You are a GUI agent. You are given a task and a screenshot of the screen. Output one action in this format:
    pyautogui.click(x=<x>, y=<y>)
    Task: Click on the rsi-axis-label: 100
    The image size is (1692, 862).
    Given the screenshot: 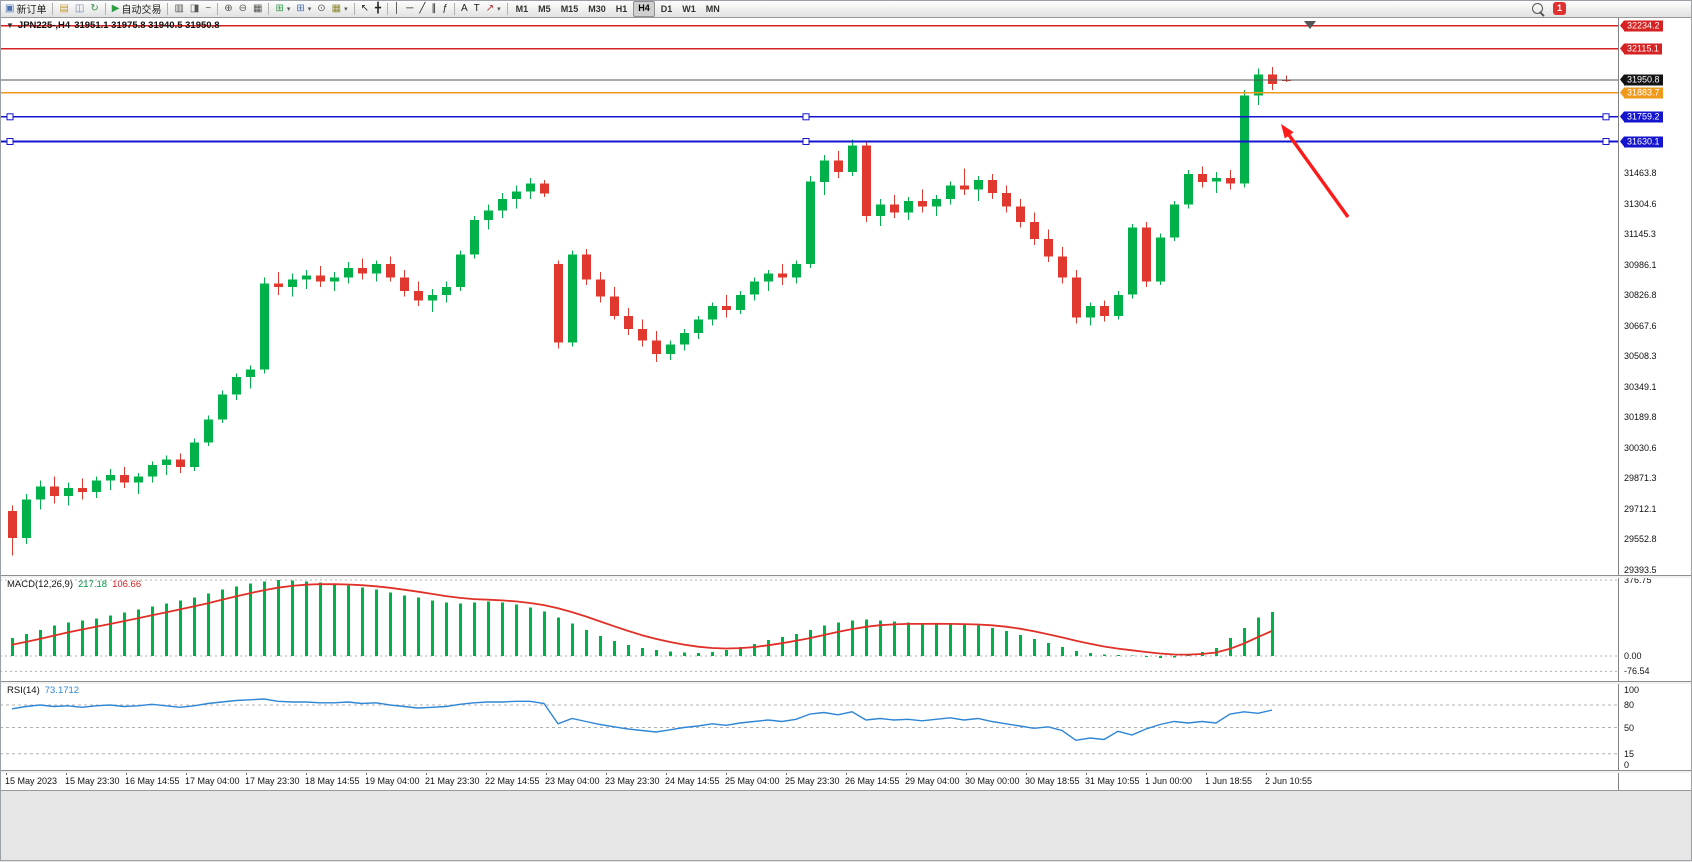 What is the action you would take?
    pyautogui.click(x=1632, y=690)
    